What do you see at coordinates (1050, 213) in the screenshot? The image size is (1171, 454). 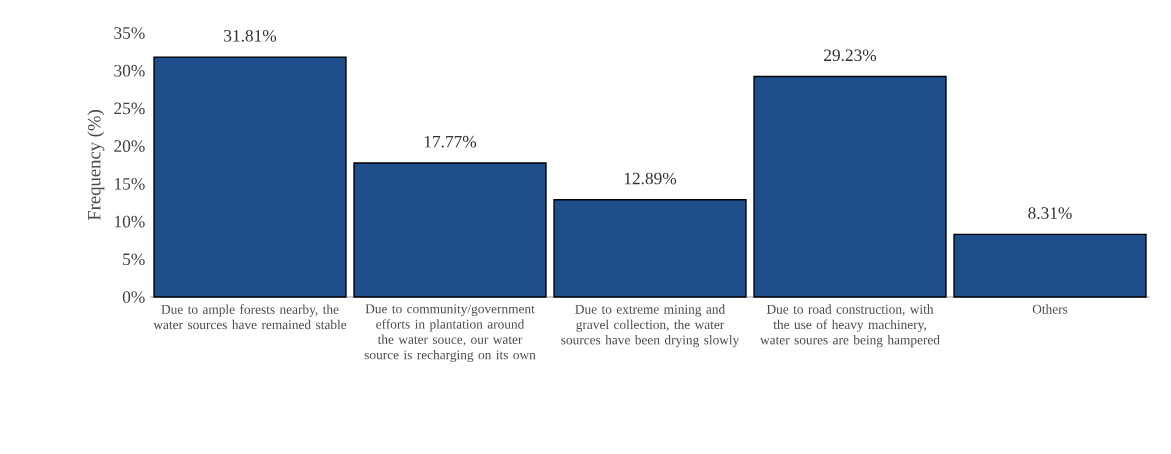 I see `data-label: 8.31%` at bounding box center [1050, 213].